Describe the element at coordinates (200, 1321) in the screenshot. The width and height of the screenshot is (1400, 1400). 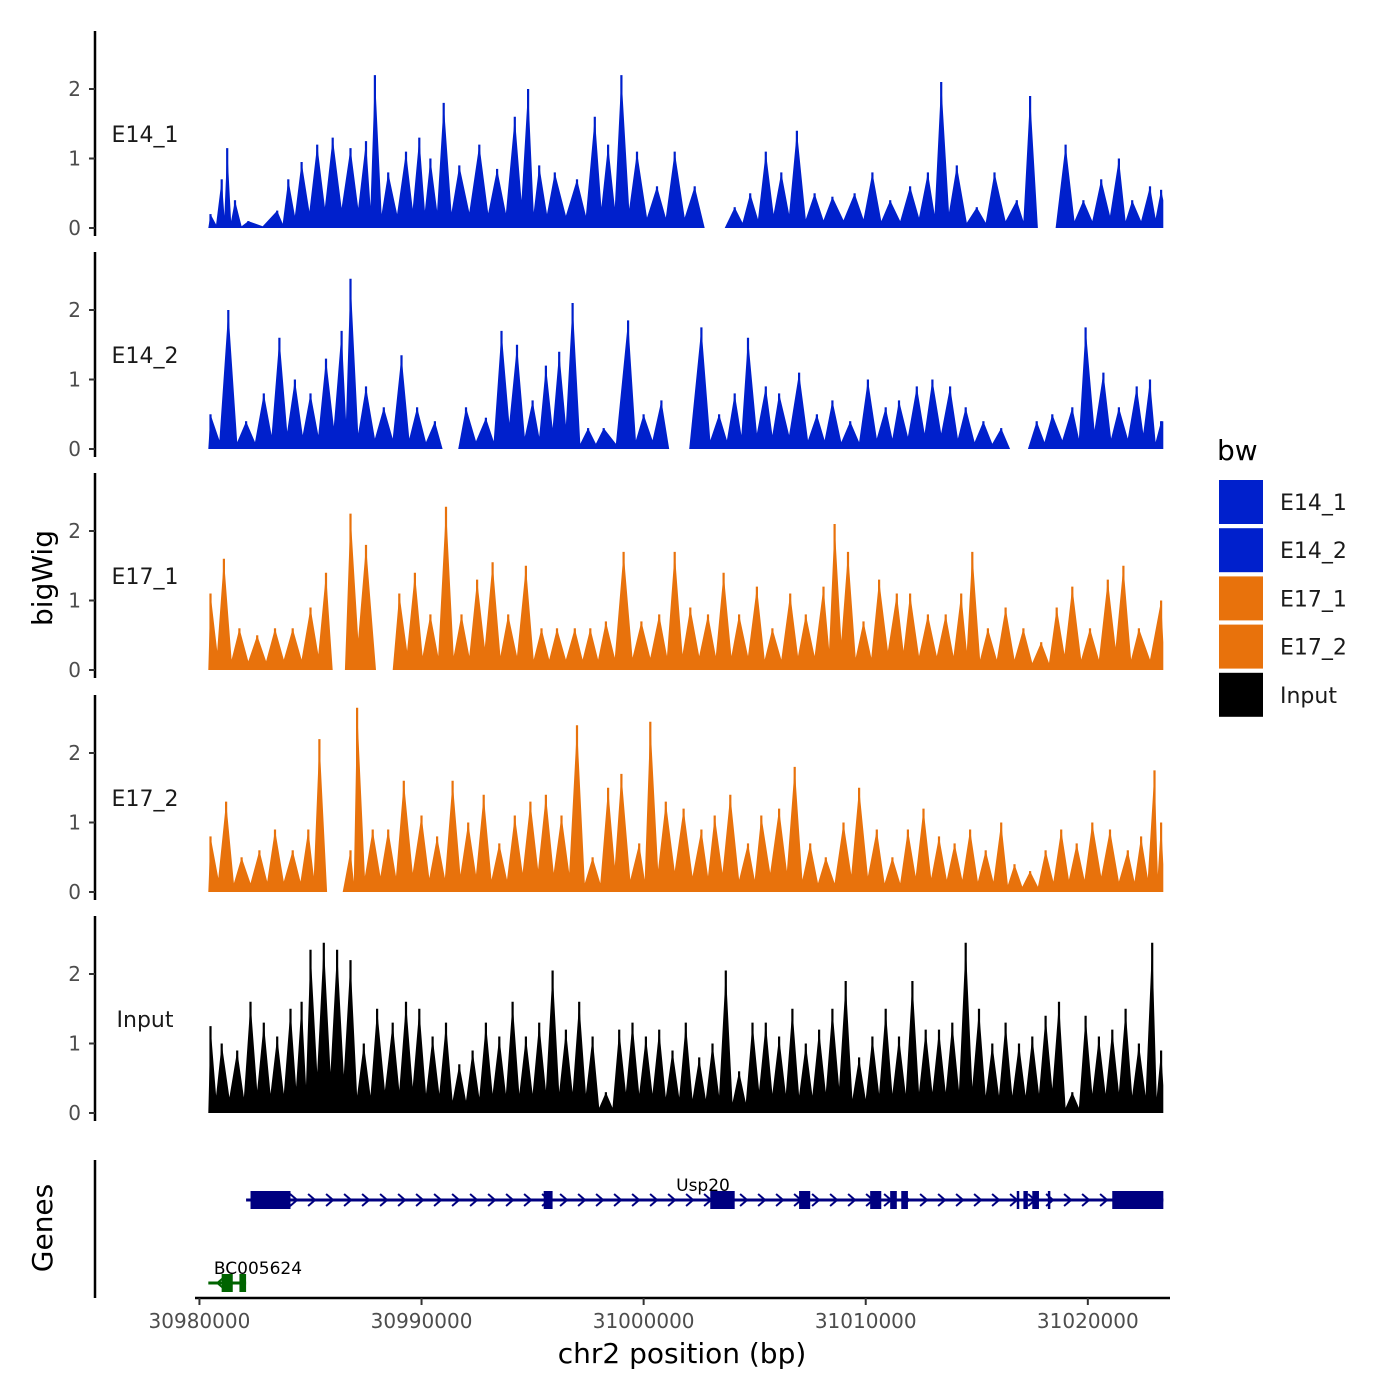
I see `x-tick-label: 30980000` at that location.